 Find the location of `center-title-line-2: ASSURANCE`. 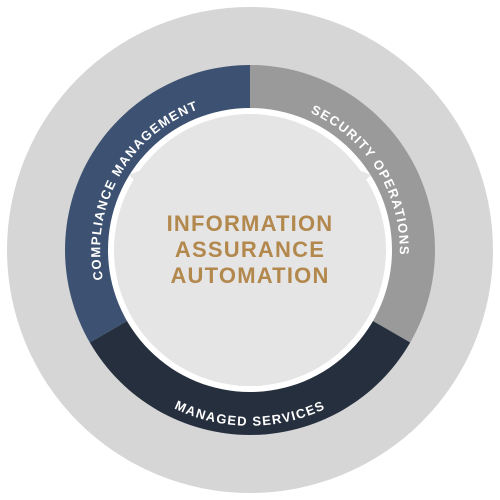

center-title-line-2: ASSURANCE is located at coordinates (250, 249).